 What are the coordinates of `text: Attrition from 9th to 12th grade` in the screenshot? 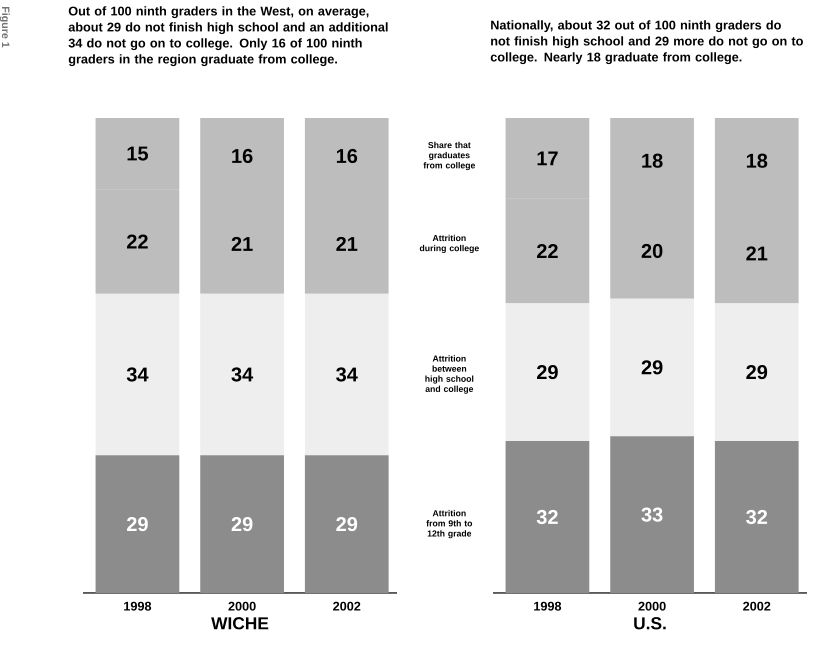 It's located at (449, 524).